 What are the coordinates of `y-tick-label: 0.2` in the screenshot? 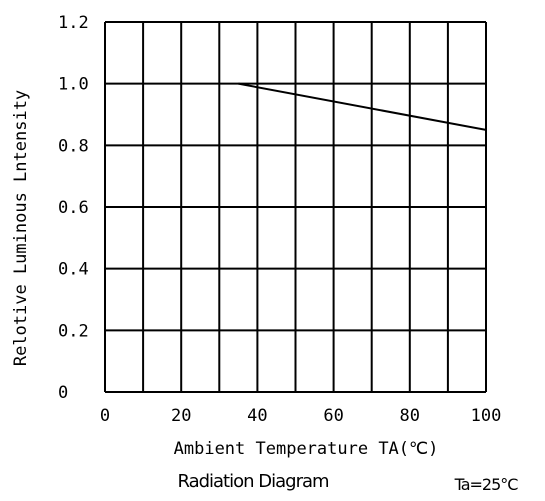 It's located at (73, 331).